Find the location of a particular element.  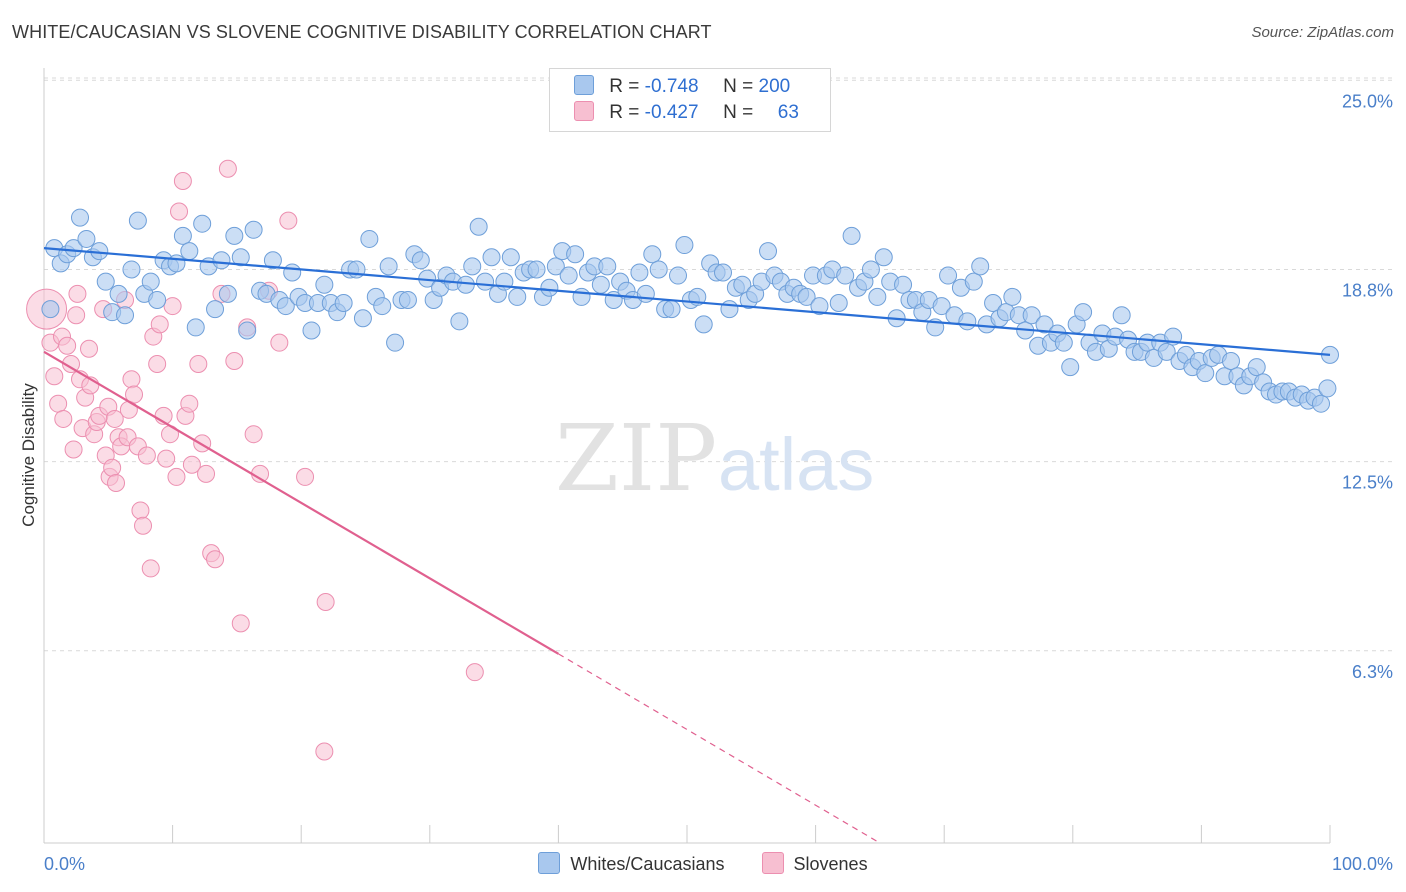

whites-trend-line is located at coordinates (687, 301).